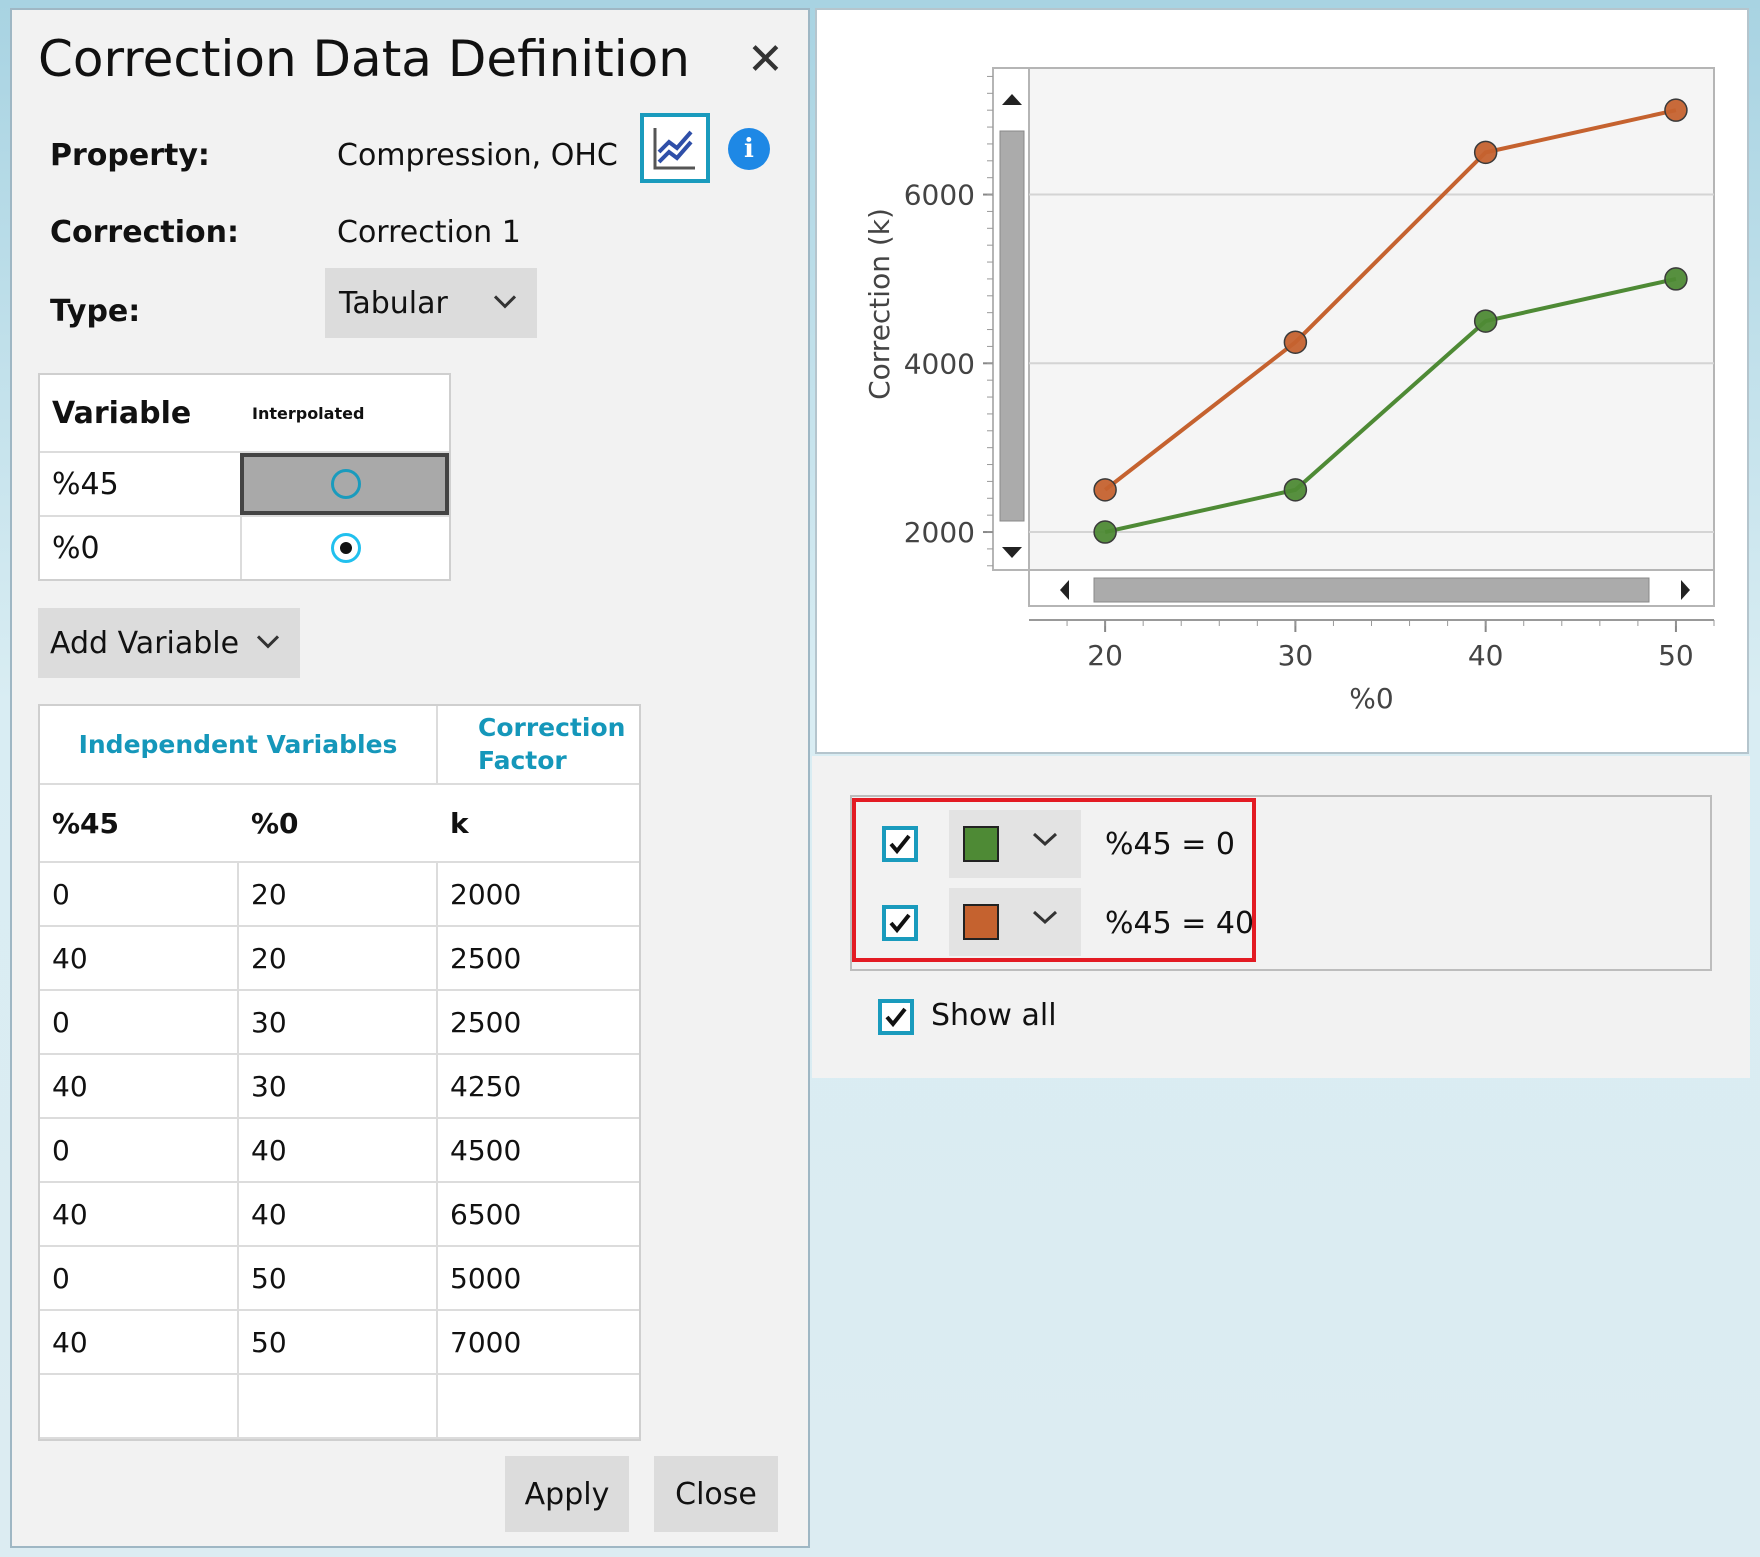 The height and width of the screenshot is (1557, 1760). I want to click on add-variable-dropdown: Add Variable, so click(169, 643).